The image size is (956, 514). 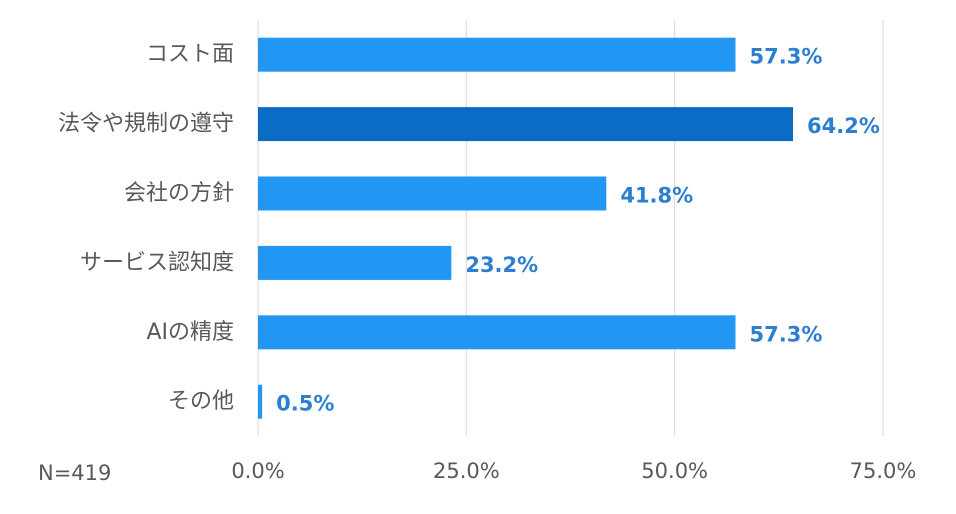 What do you see at coordinates (674, 471) in the screenshot?
I see `x-tick-label: 50.0%` at bounding box center [674, 471].